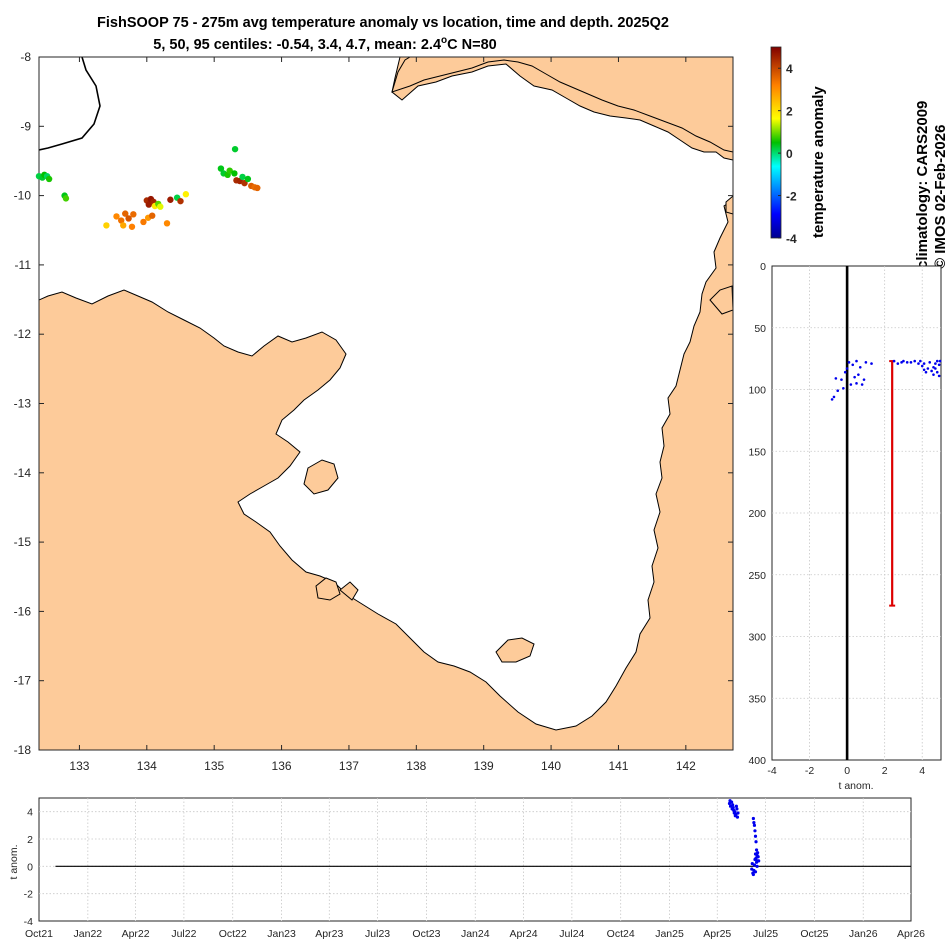 Image resolution: width=950 pixels, height=950 pixels. What do you see at coordinates (847, 771) in the screenshot?
I see `profile-x-tick-label: 0` at bounding box center [847, 771].